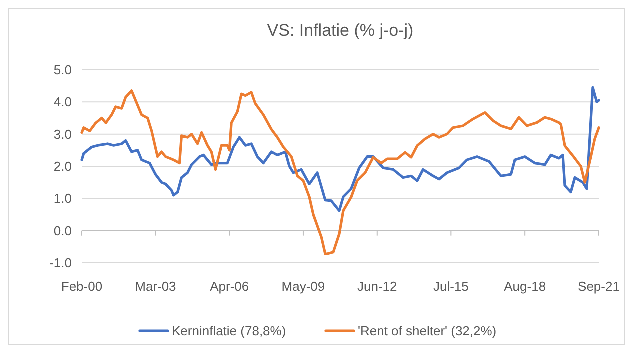 The width and height of the screenshot is (625, 345). I want to click on legend-label: Kerninflatie (78,8%), so click(229, 331).